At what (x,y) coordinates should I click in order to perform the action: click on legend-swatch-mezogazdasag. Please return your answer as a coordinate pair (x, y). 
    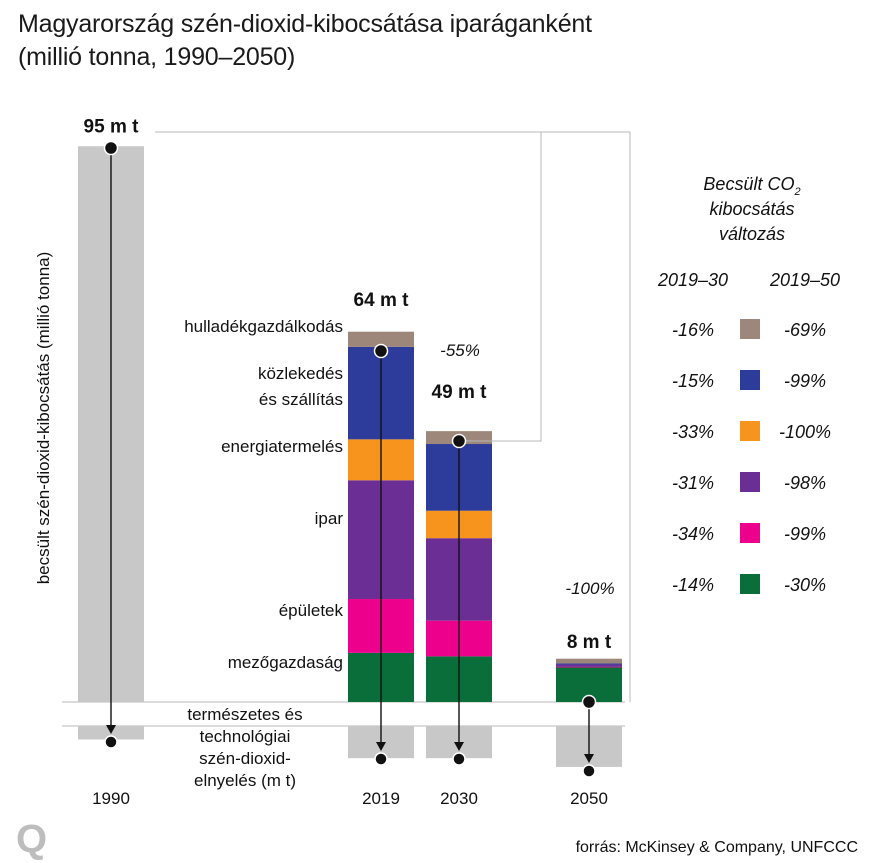
    Looking at the image, I should click on (750, 584).